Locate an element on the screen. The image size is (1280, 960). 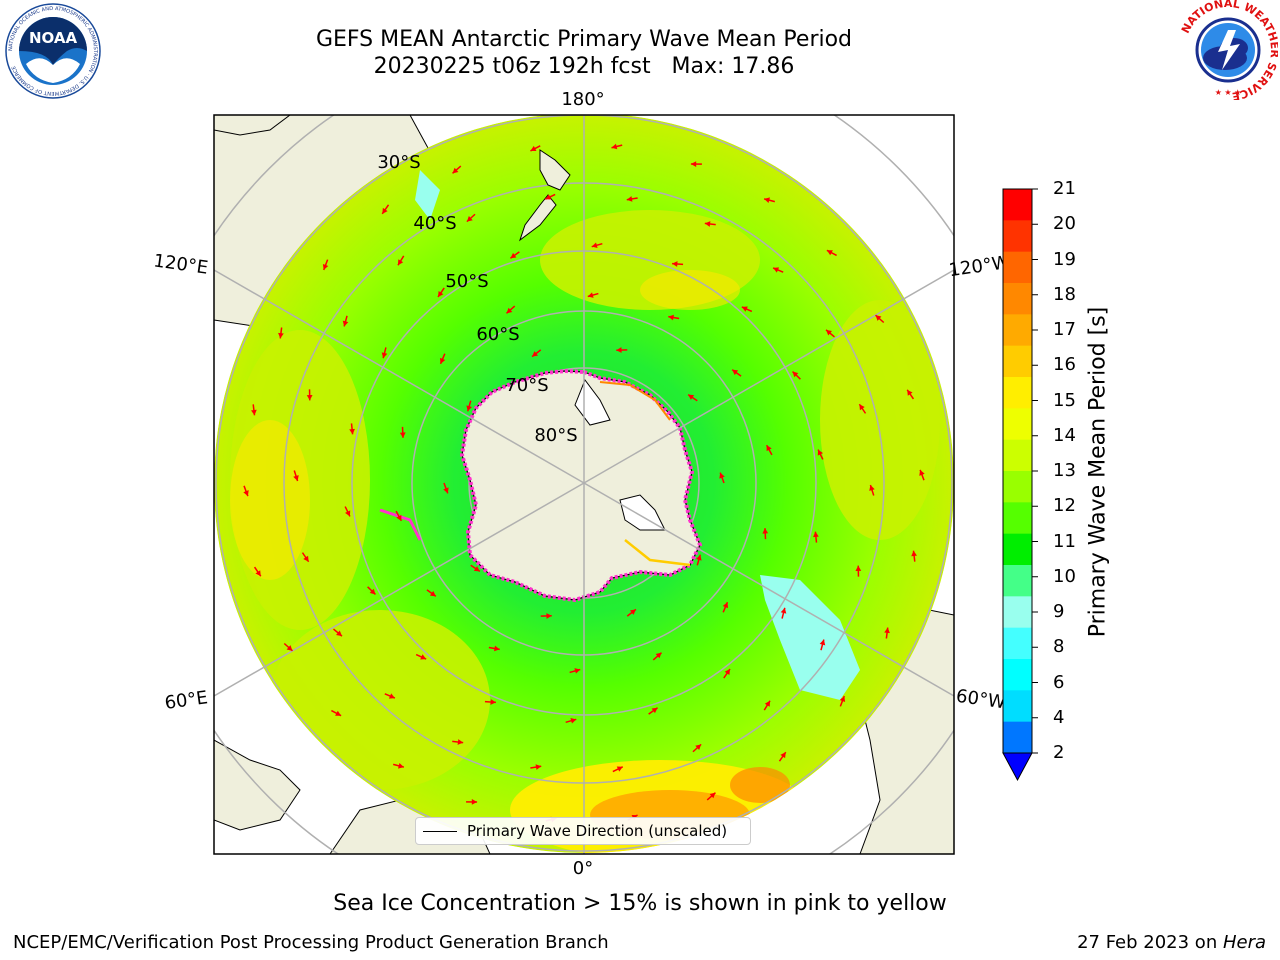
map-legend: Primary Wave Direction (unscaled) is located at coordinates (583, 831).